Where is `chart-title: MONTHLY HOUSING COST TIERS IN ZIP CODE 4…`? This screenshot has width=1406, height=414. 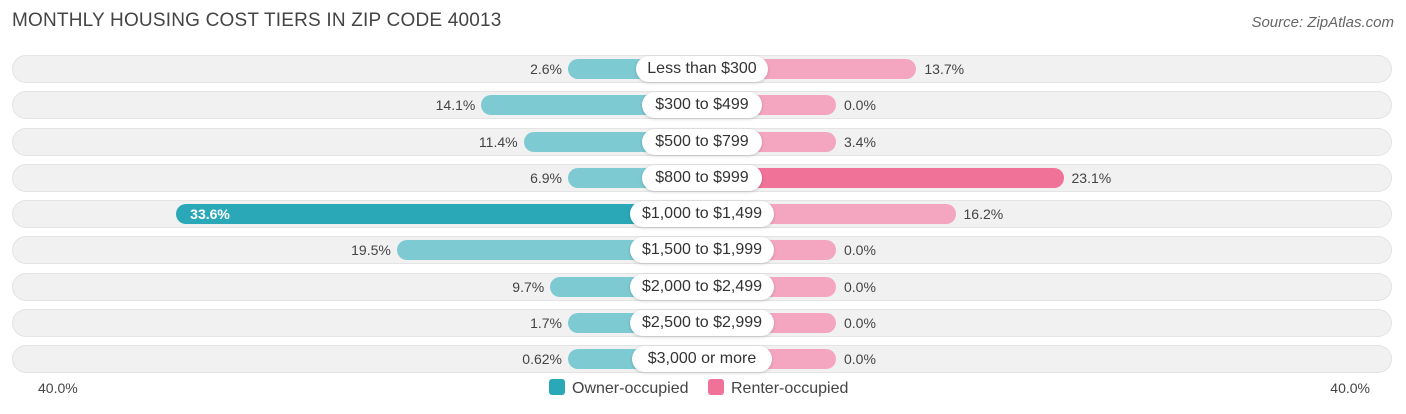
chart-title: MONTHLY HOUSING COST TIERS IN ZIP CODE 4… is located at coordinates (257, 20).